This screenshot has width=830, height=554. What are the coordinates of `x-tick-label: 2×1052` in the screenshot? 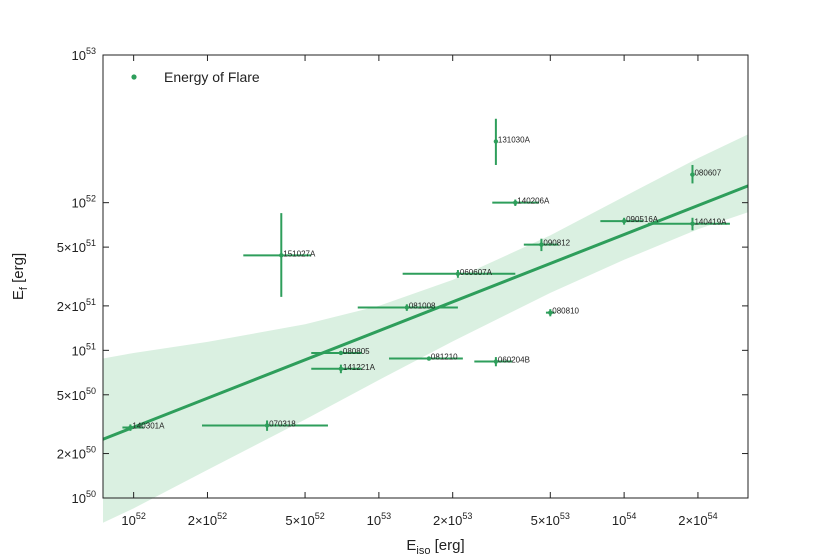 It's located at (207, 519).